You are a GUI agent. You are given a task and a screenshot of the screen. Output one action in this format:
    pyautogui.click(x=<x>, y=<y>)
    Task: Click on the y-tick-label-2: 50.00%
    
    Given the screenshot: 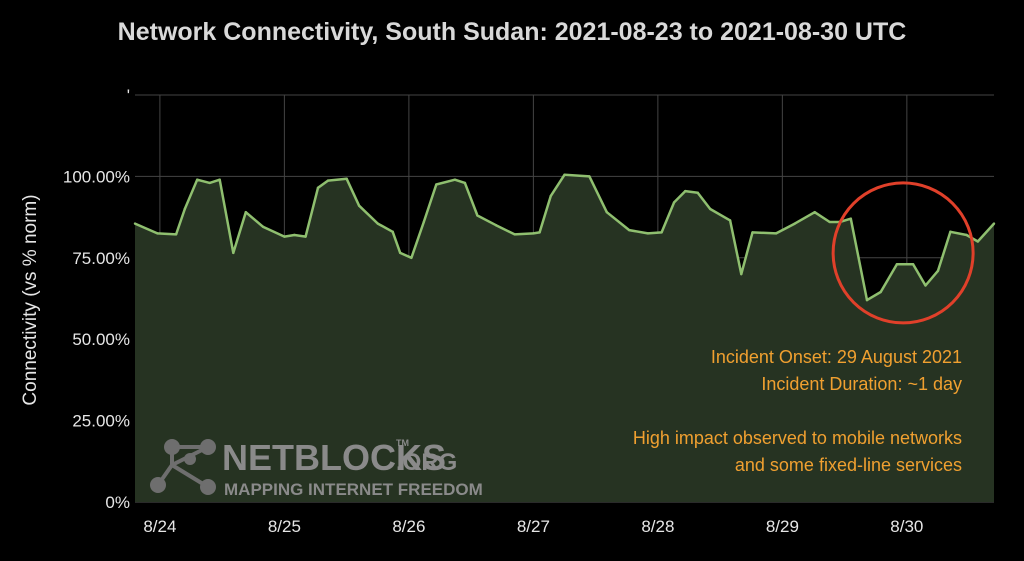 What is the action you would take?
    pyautogui.click(x=101, y=339)
    